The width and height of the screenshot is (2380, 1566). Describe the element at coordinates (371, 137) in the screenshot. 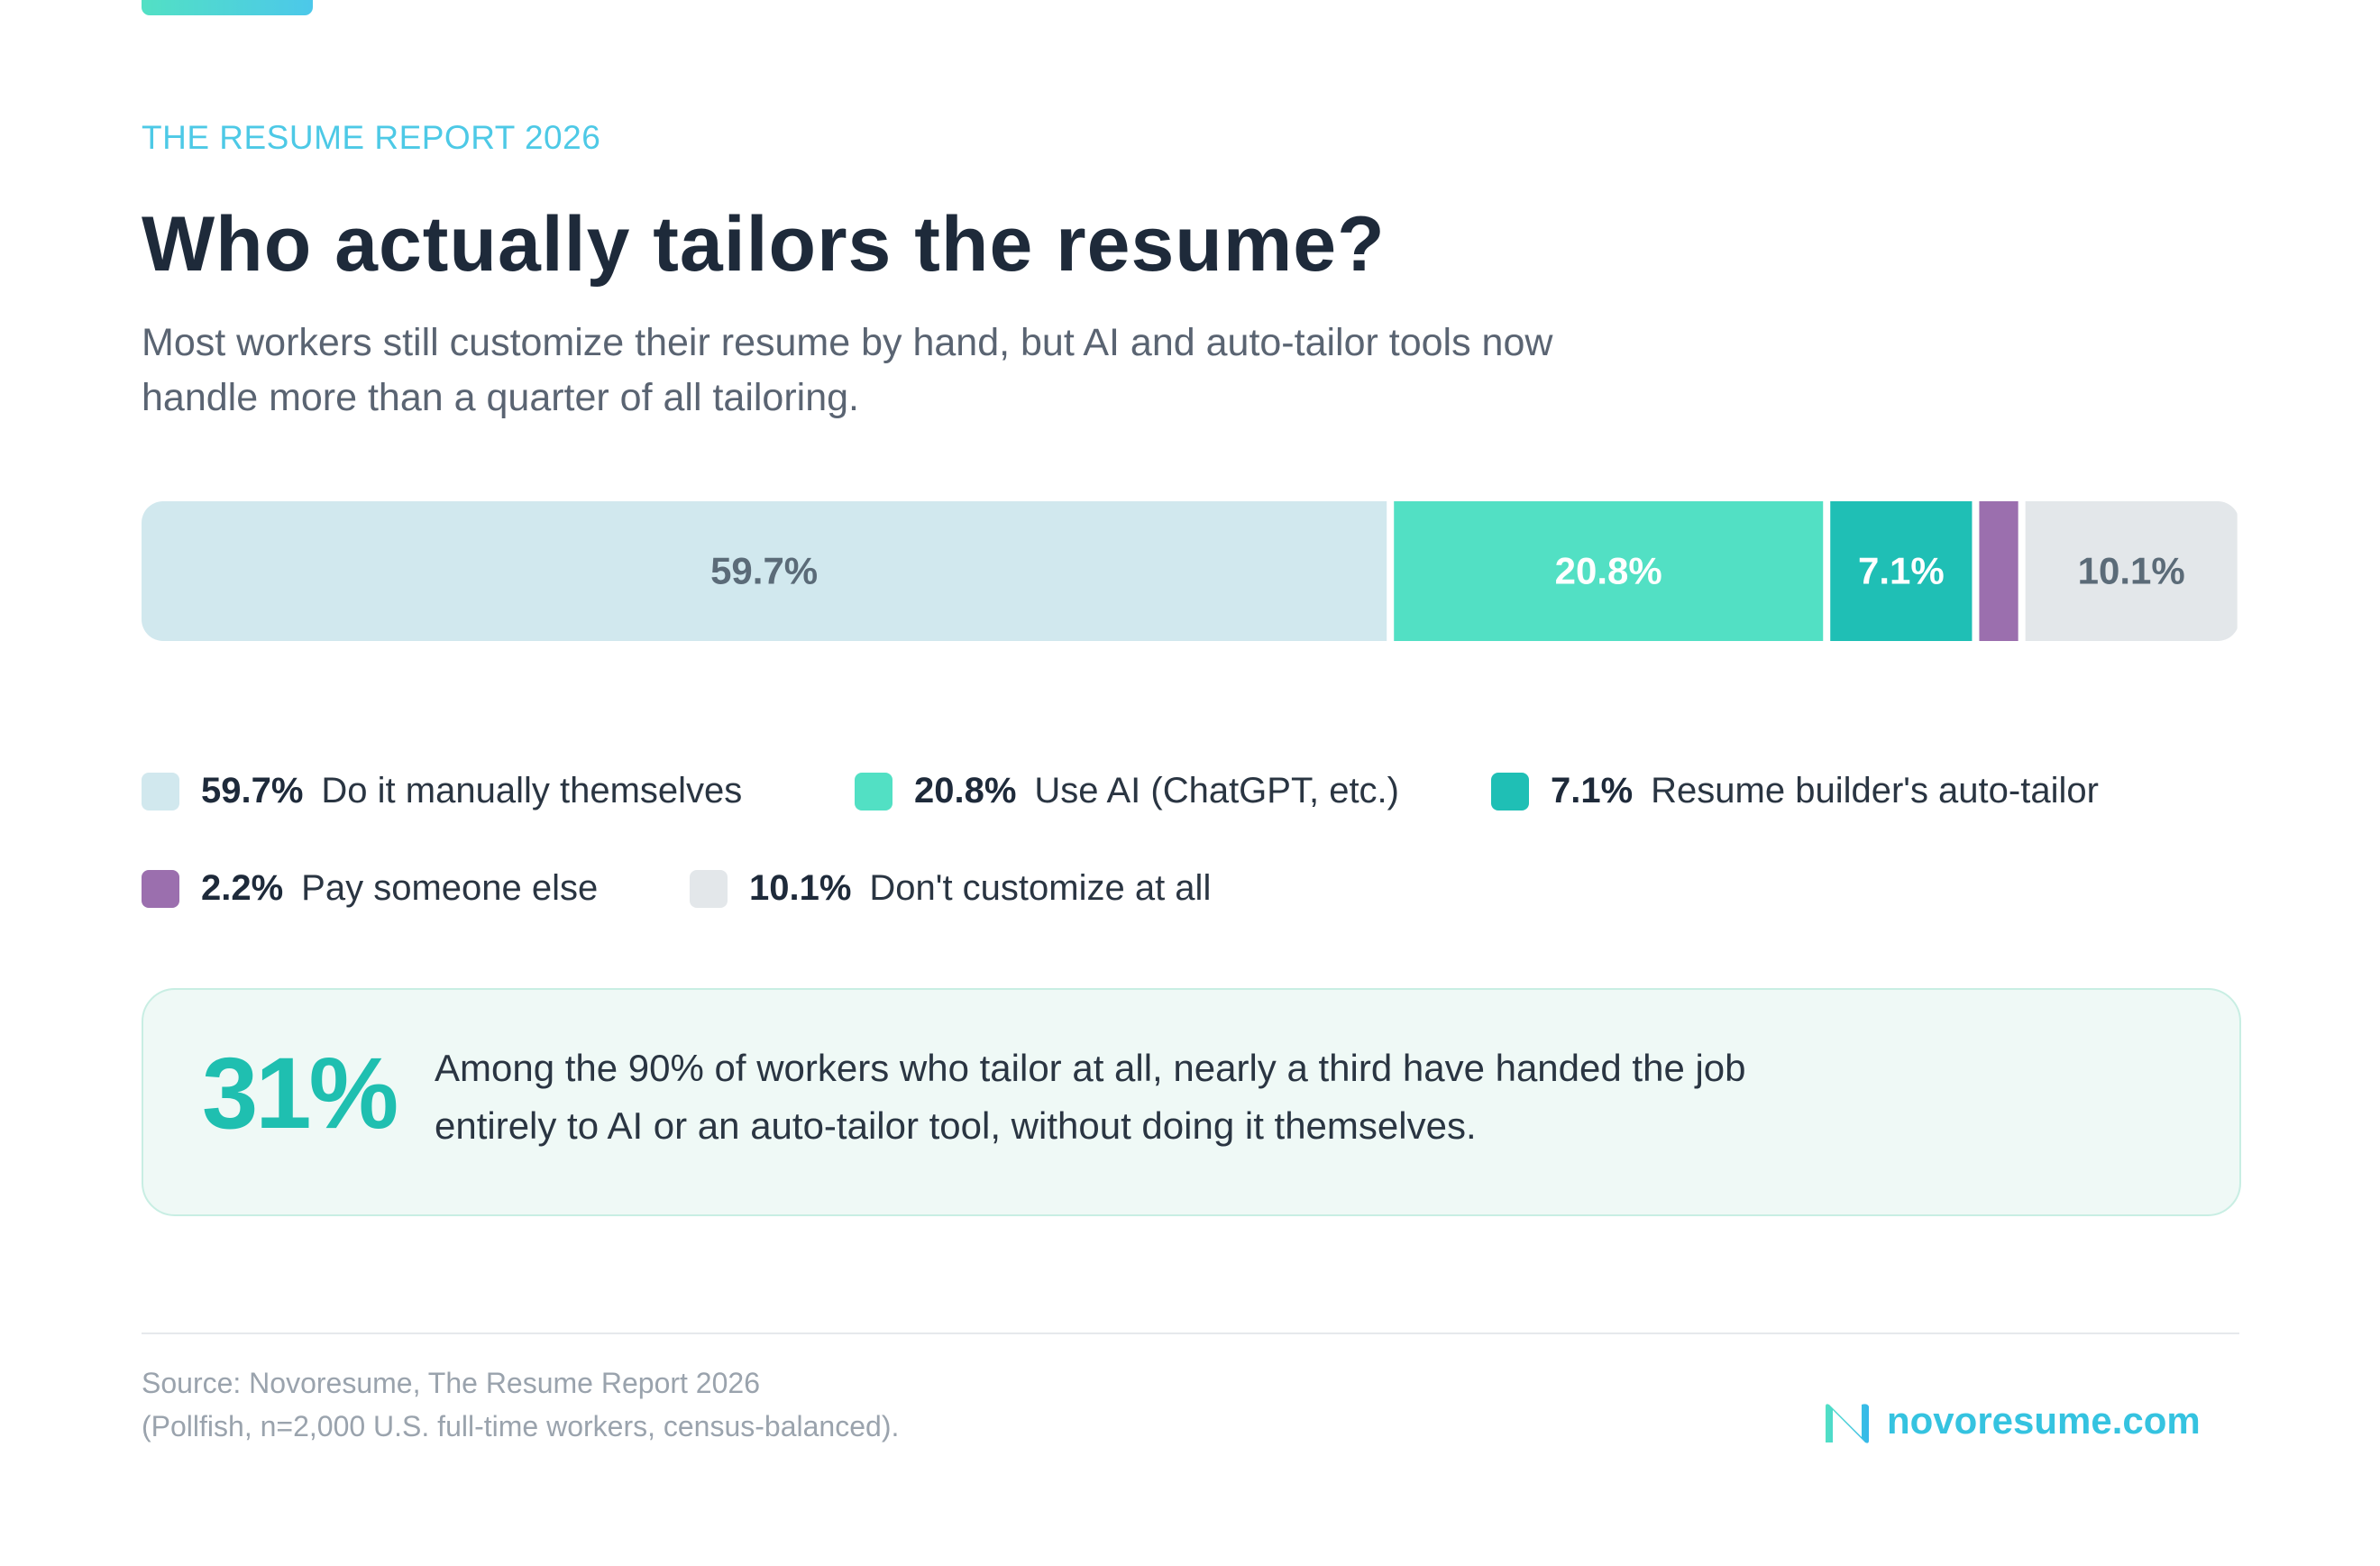

I see `eyebrow: THE RESUME REPORT 2026` at that location.